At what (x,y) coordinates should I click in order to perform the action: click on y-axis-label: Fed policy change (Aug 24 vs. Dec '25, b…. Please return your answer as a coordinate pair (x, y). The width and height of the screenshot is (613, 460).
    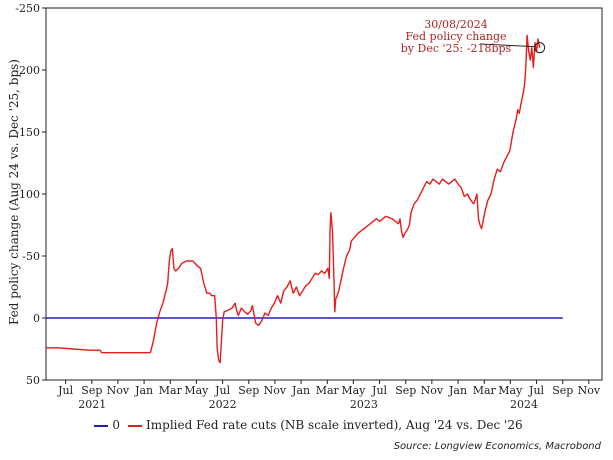
    Looking at the image, I should click on (14, 192).